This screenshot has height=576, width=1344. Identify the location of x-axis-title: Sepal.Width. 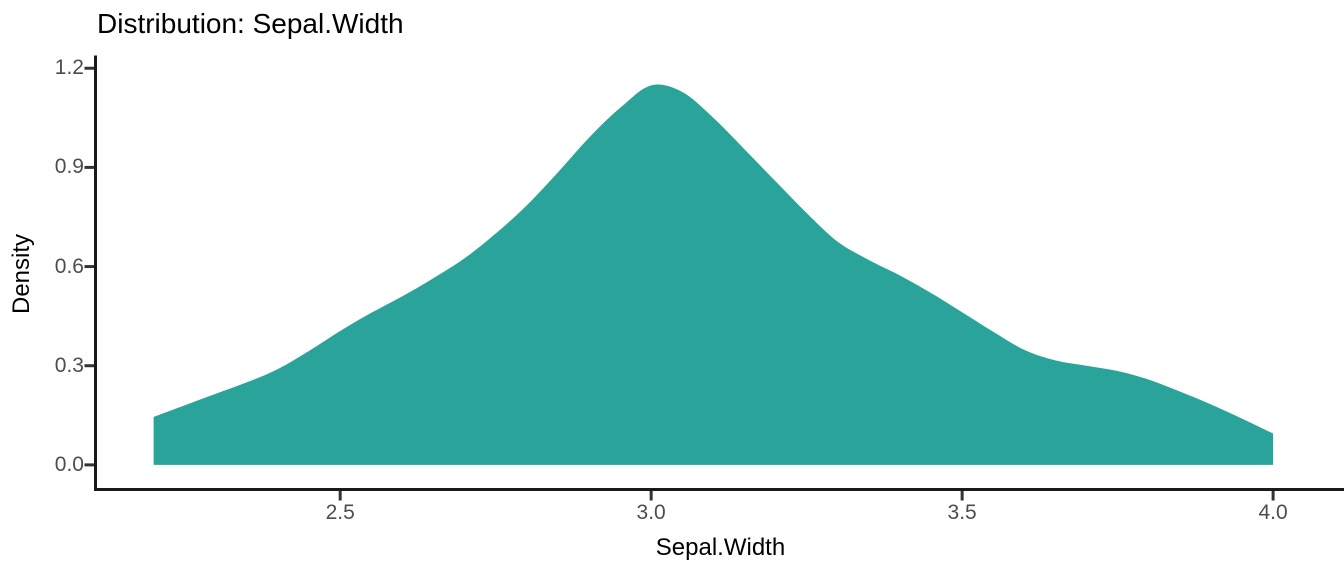
(720, 547).